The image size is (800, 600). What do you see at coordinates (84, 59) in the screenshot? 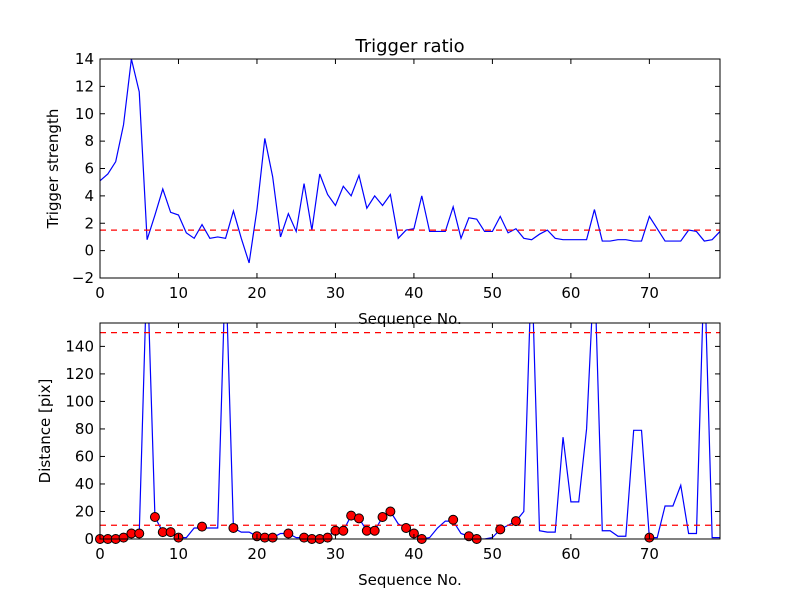
I see `y-tick-label: 14` at bounding box center [84, 59].